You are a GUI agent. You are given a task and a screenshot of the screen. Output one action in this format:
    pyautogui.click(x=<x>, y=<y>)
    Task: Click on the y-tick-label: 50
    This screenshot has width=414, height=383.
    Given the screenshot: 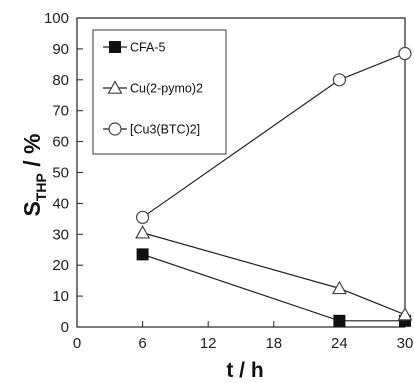 What is the action you would take?
    pyautogui.click(x=60, y=173)
    